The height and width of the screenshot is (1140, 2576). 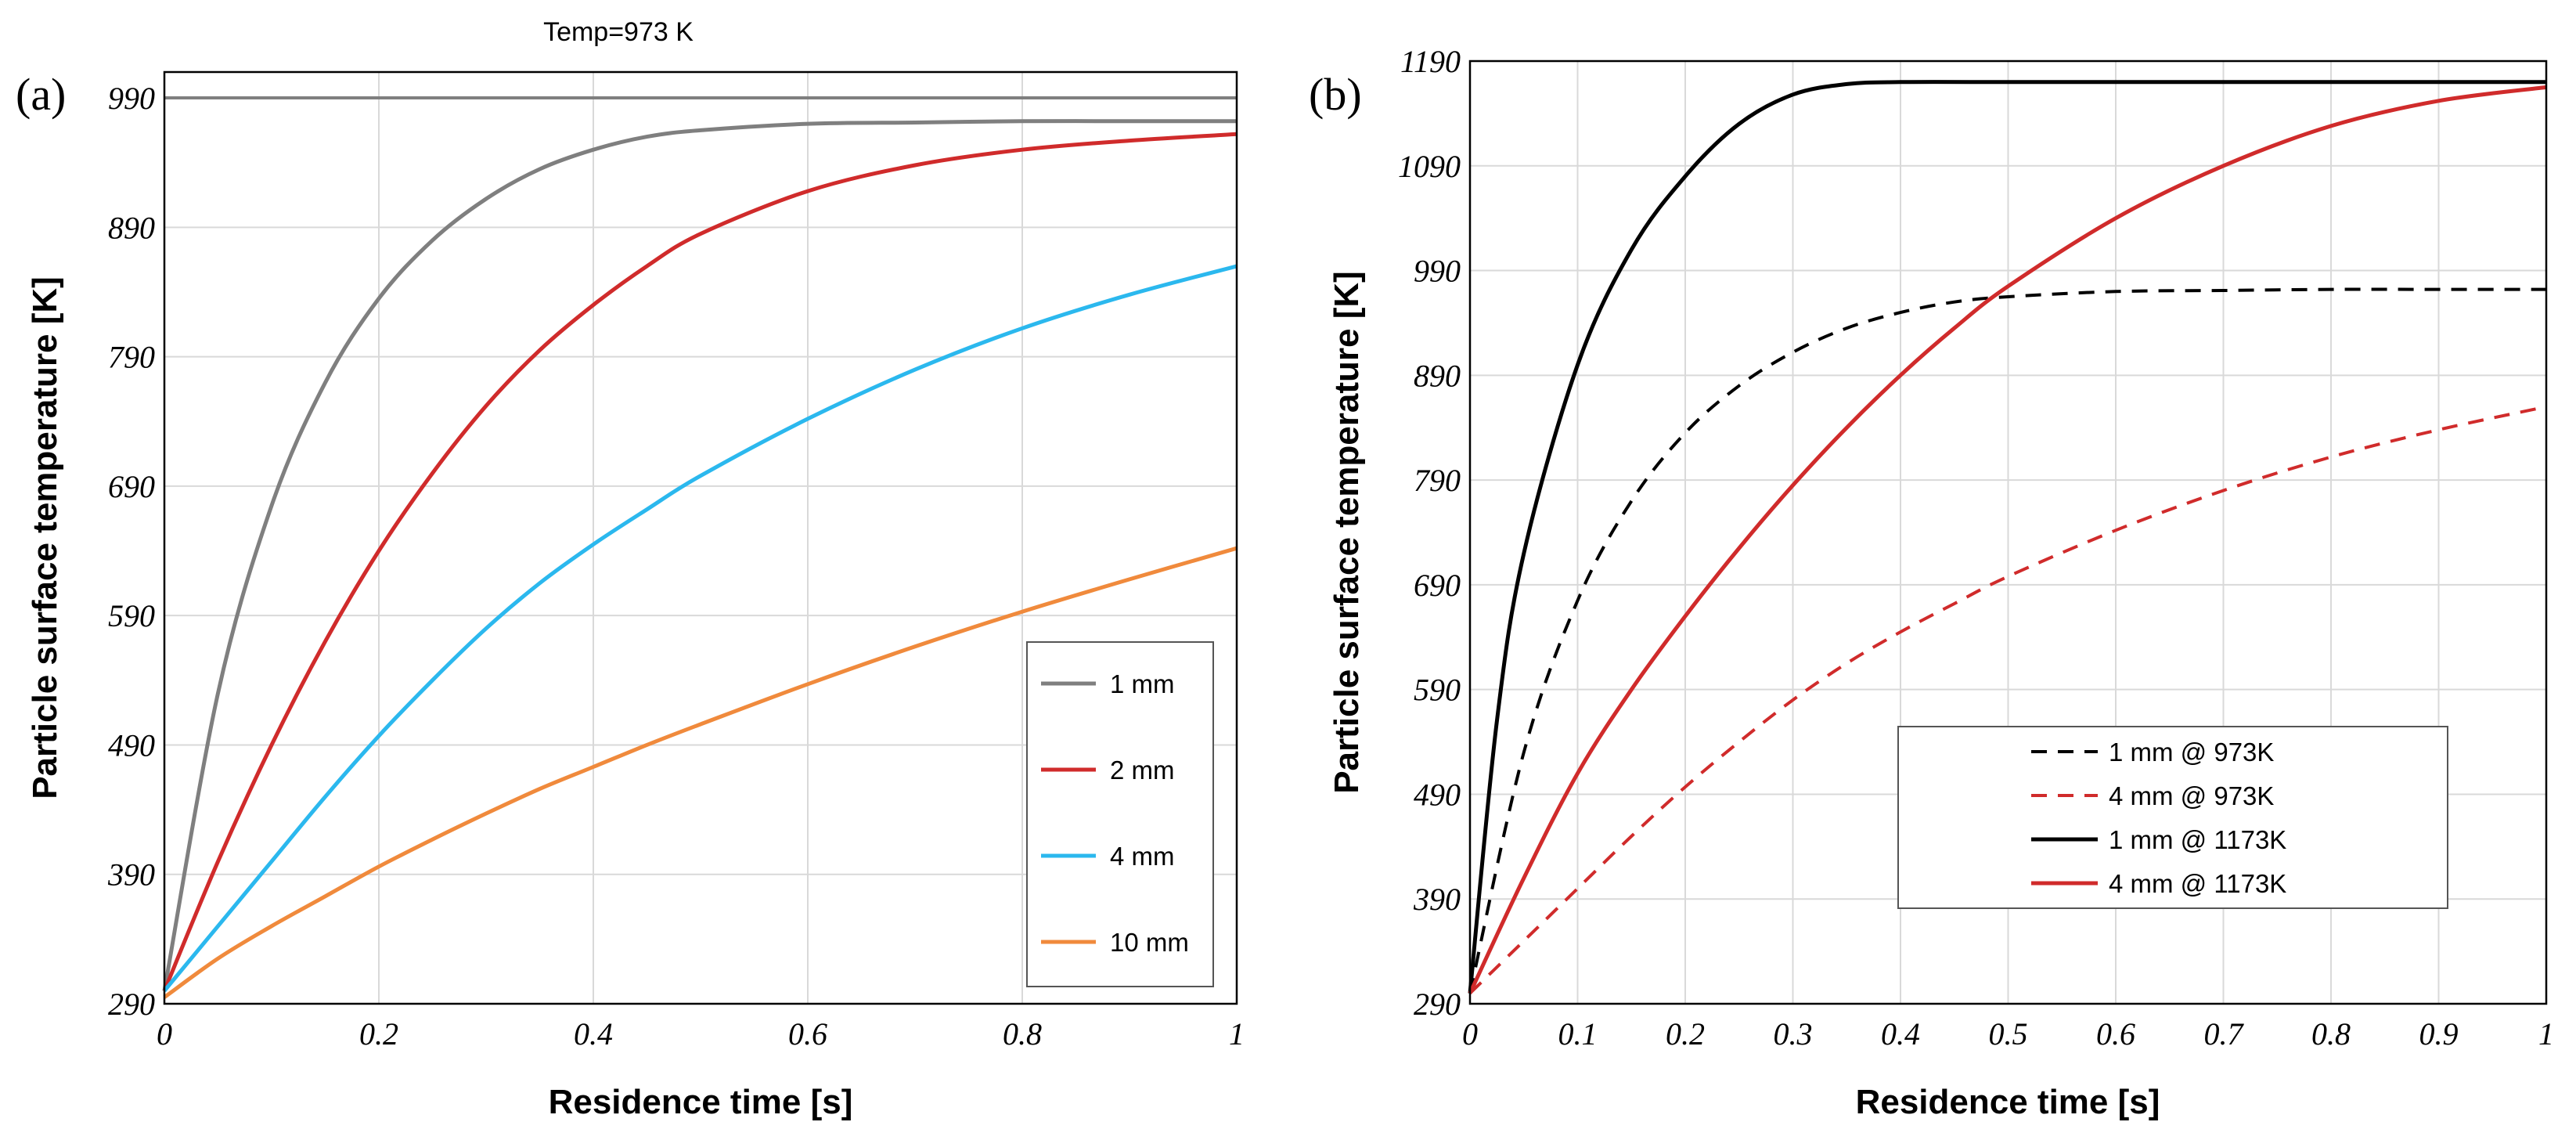 I want to click on legend-label: 10 mm, so click(x=1149, y=942).